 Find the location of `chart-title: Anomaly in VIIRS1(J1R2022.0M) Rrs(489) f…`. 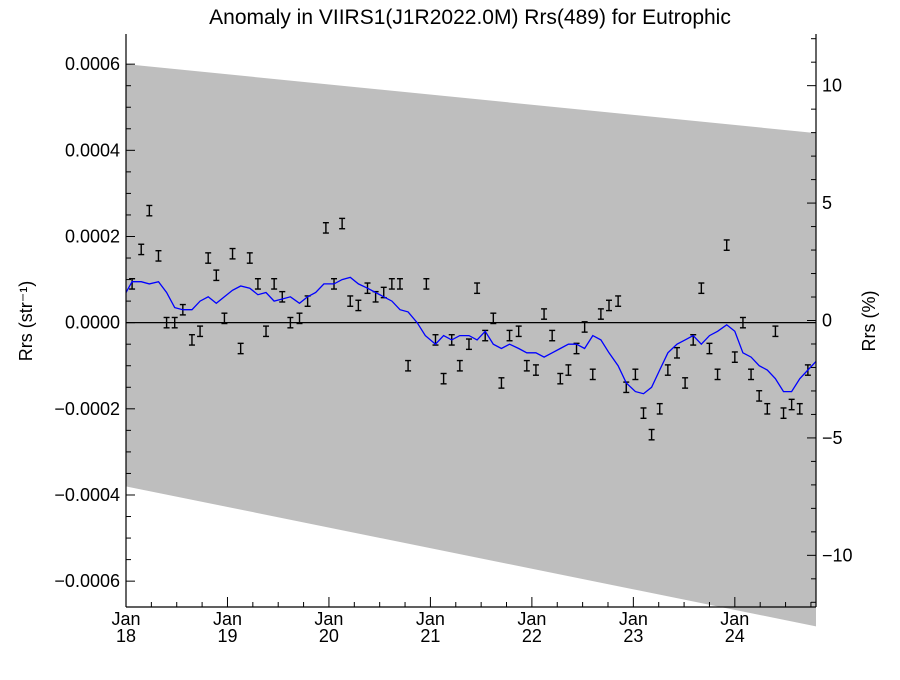

chart-title: Anomaly in VIIRS1(J1R2022.0M) Rrs(489) f… is located at coordinates (470, 17).